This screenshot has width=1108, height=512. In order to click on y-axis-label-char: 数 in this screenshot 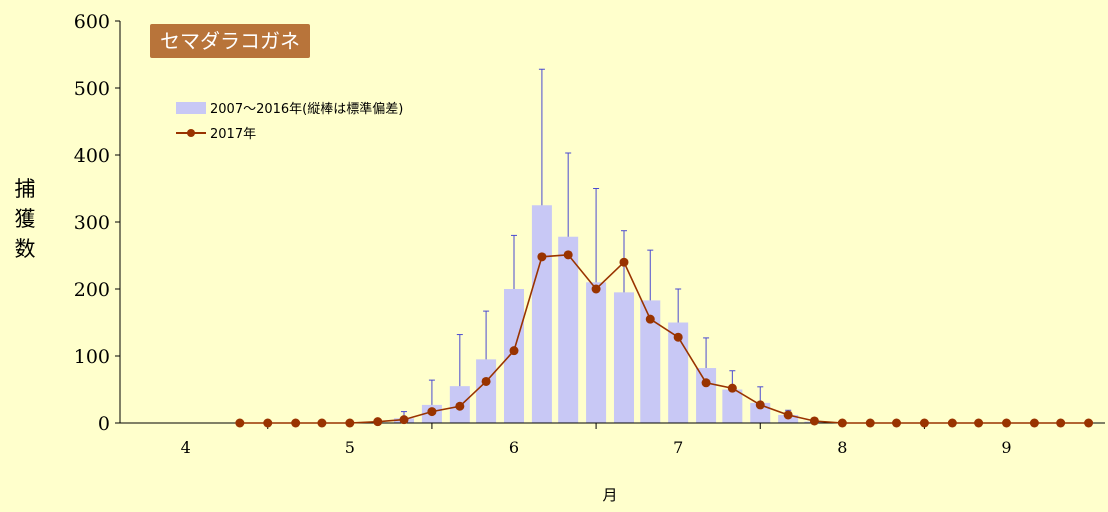, I will do `click(25, 249)`.